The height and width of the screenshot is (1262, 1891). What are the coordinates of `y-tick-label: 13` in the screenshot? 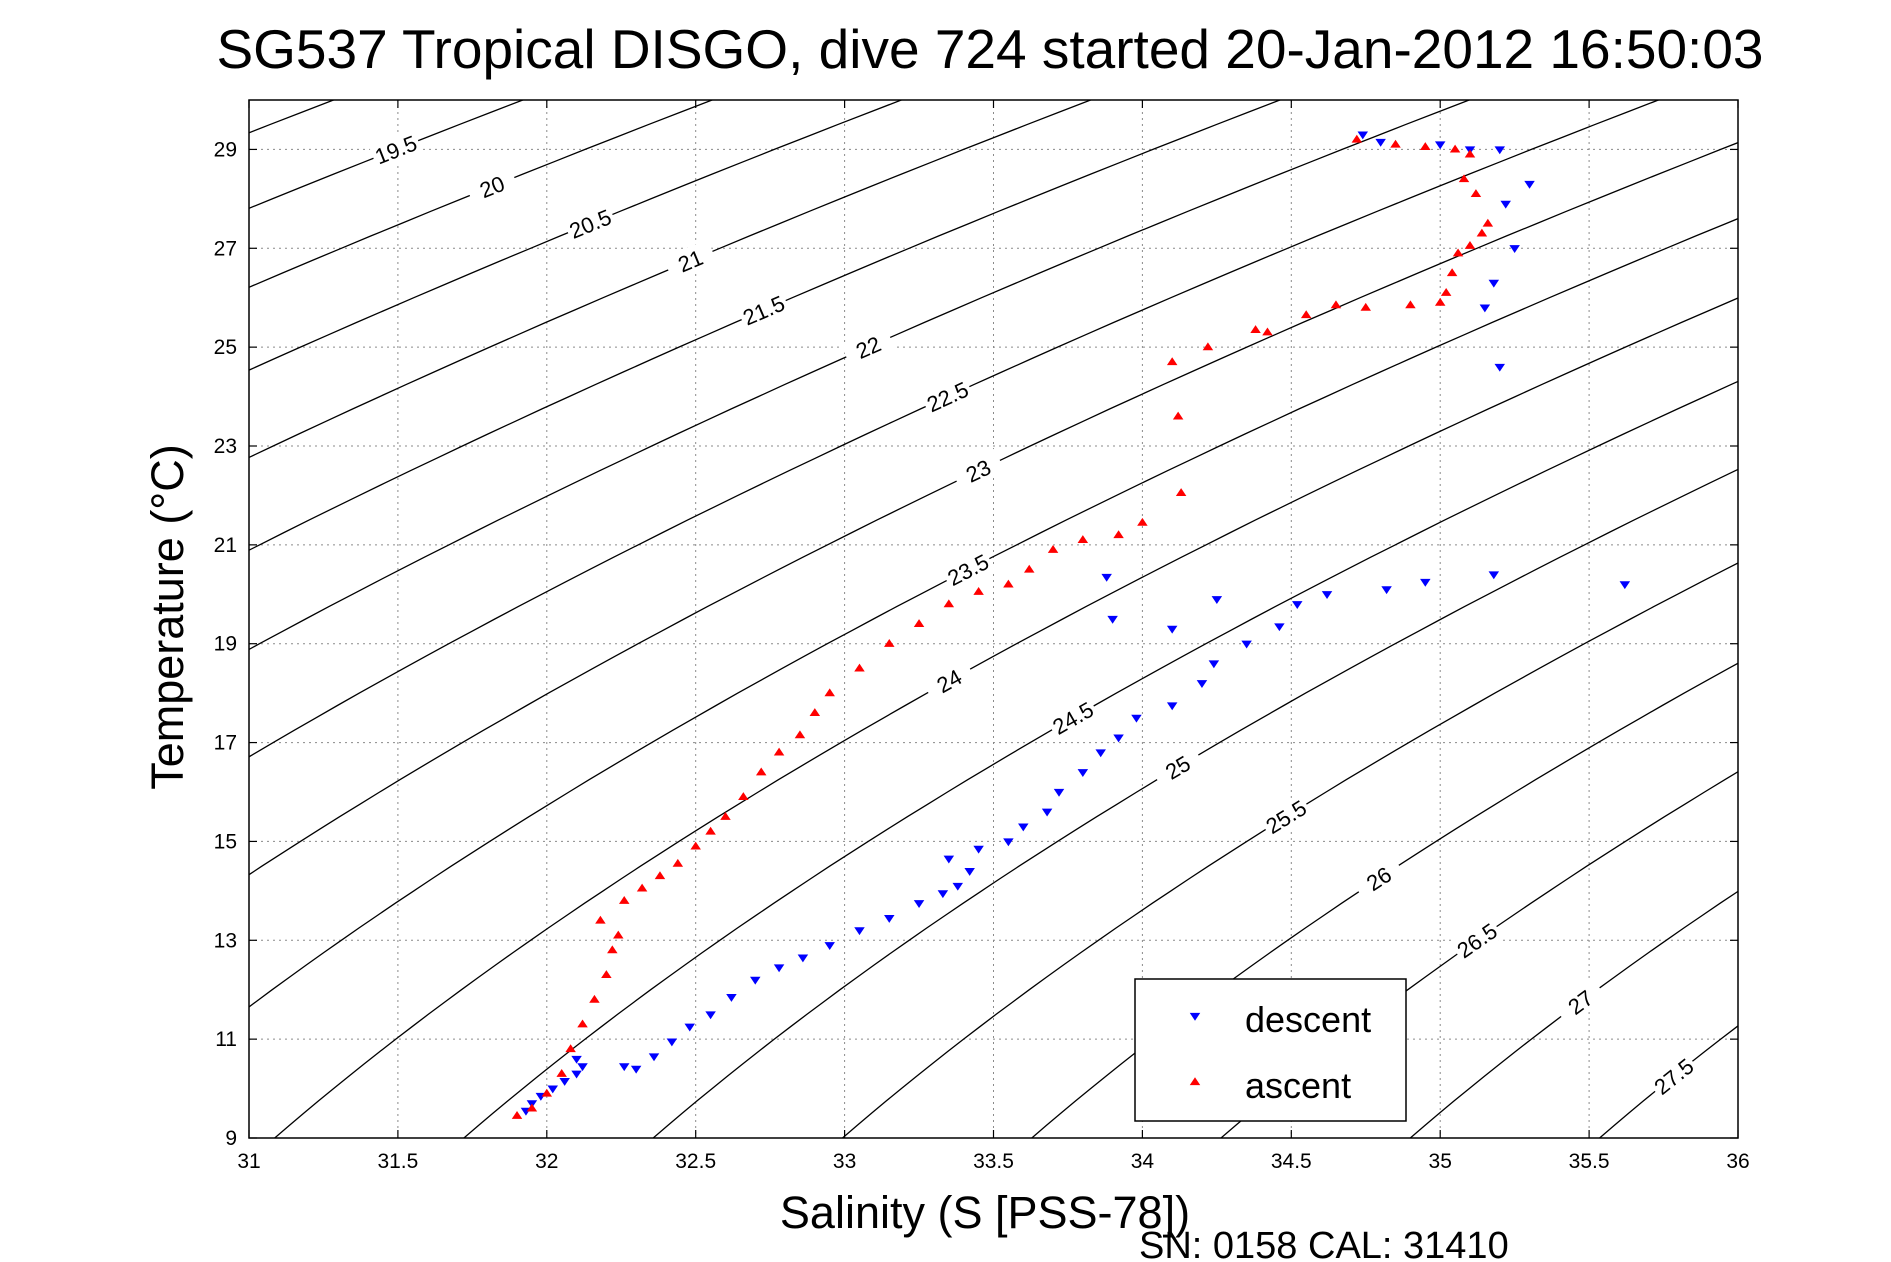 It's located at (225, 940).